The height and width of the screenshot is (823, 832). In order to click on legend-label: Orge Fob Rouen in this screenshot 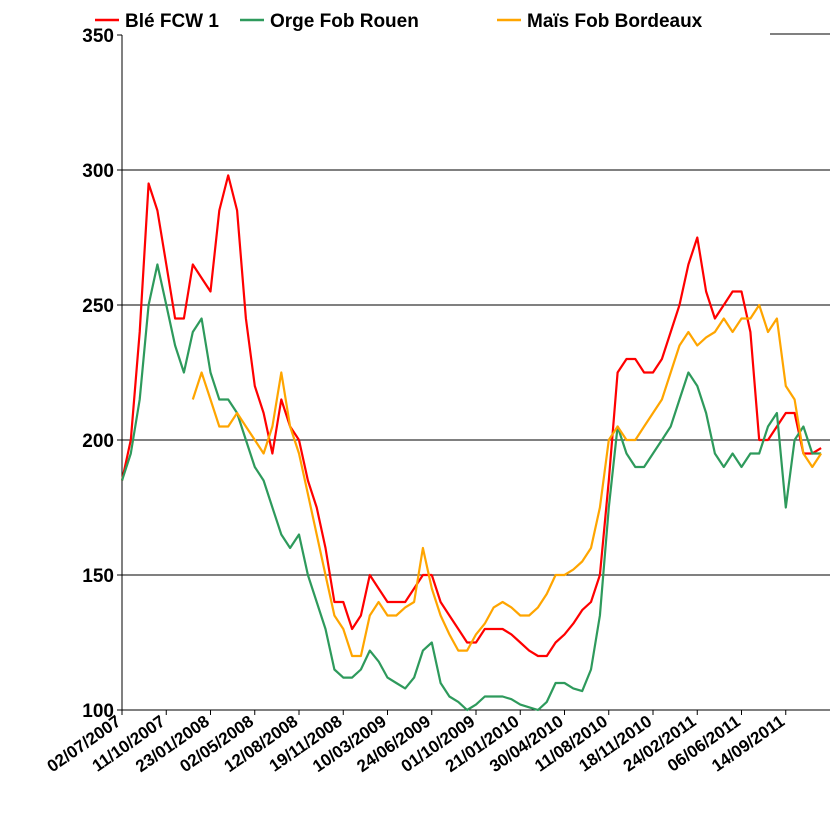, I will do `click(344, 21)`.